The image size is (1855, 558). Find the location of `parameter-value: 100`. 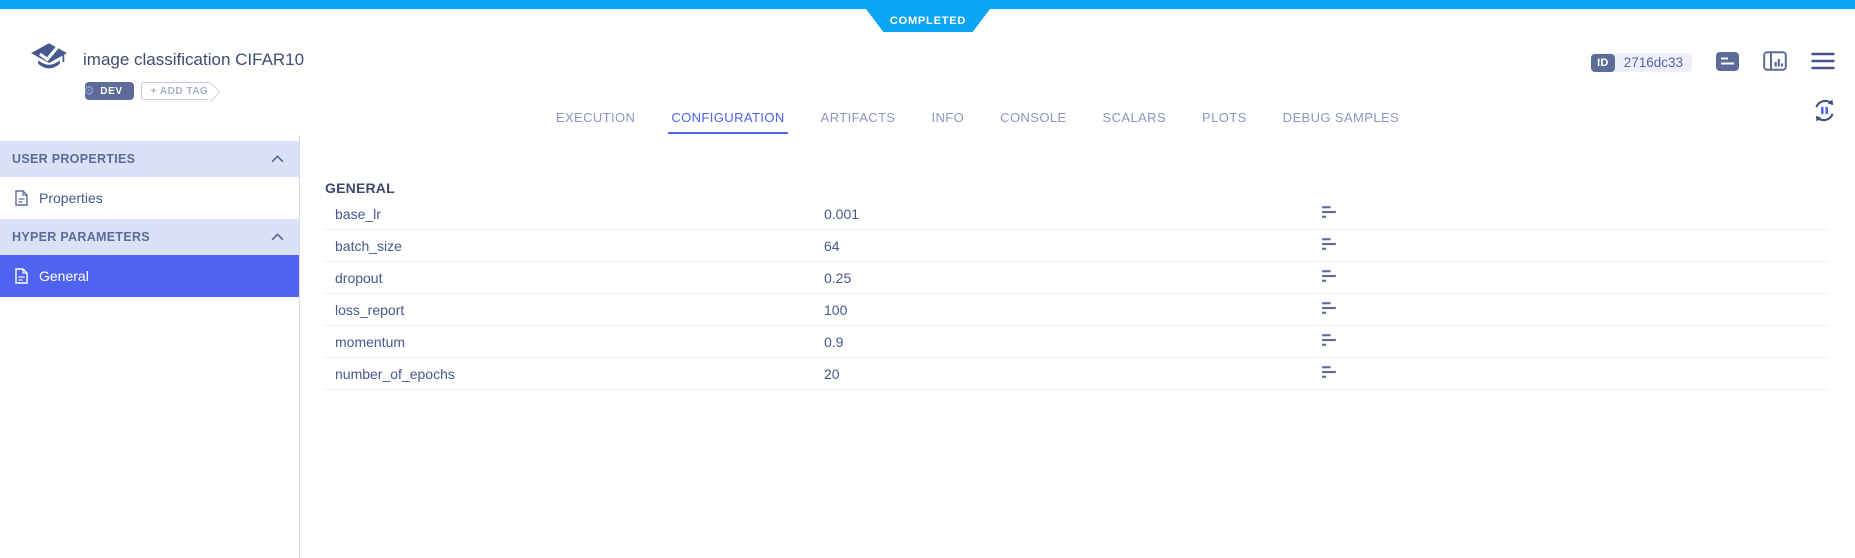

parameter-value: 100 is located at coordinates (836, 309).